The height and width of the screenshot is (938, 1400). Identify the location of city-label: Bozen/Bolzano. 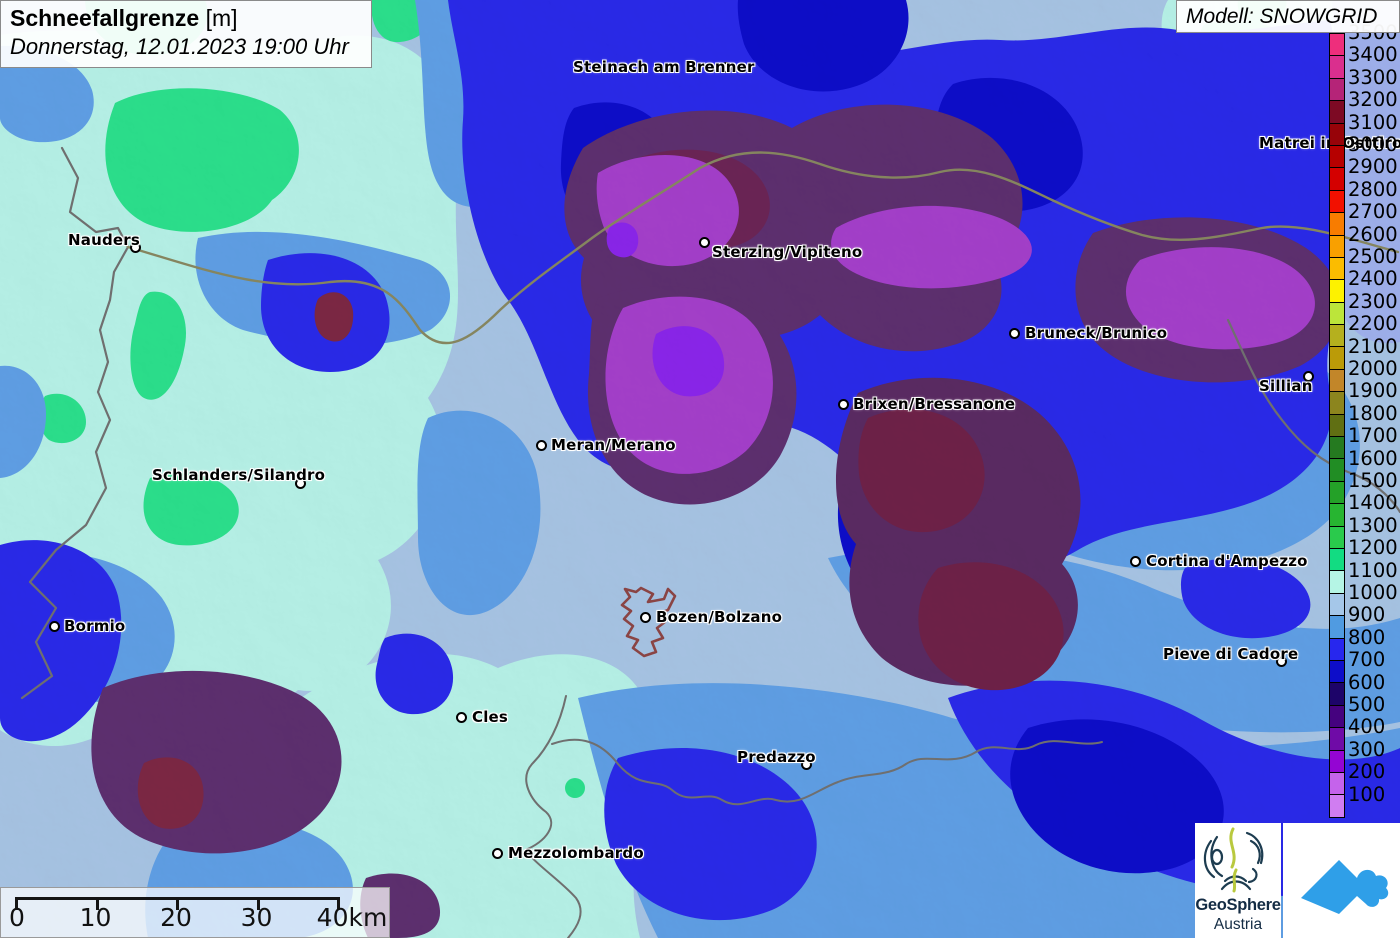
(719, 617).